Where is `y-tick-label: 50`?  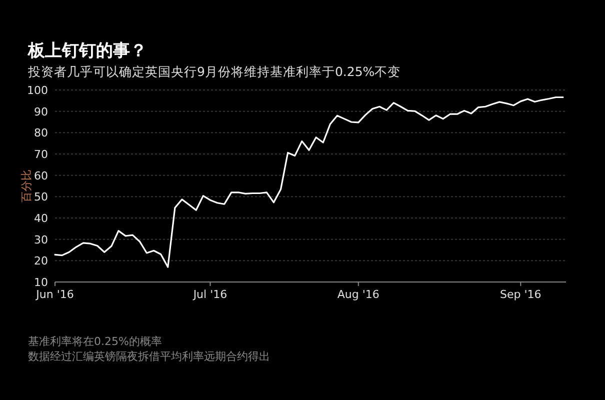 y-tick-label: 50 is located at coordinates (41, 197).